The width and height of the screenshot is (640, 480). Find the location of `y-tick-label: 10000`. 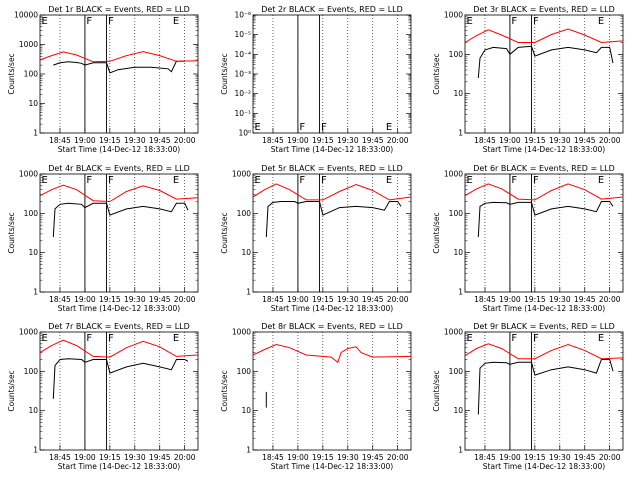

y-tick-label: 10000 is located at coordinates (26, 15).